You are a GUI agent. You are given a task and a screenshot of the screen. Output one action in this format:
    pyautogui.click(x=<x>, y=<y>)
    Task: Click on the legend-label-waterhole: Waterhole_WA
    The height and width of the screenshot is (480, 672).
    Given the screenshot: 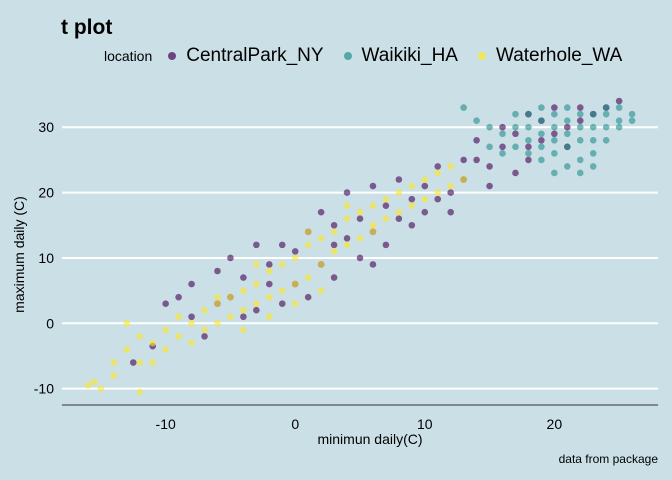 What is the action you would take?
    pyautogui.click(x=559, y=55)
    